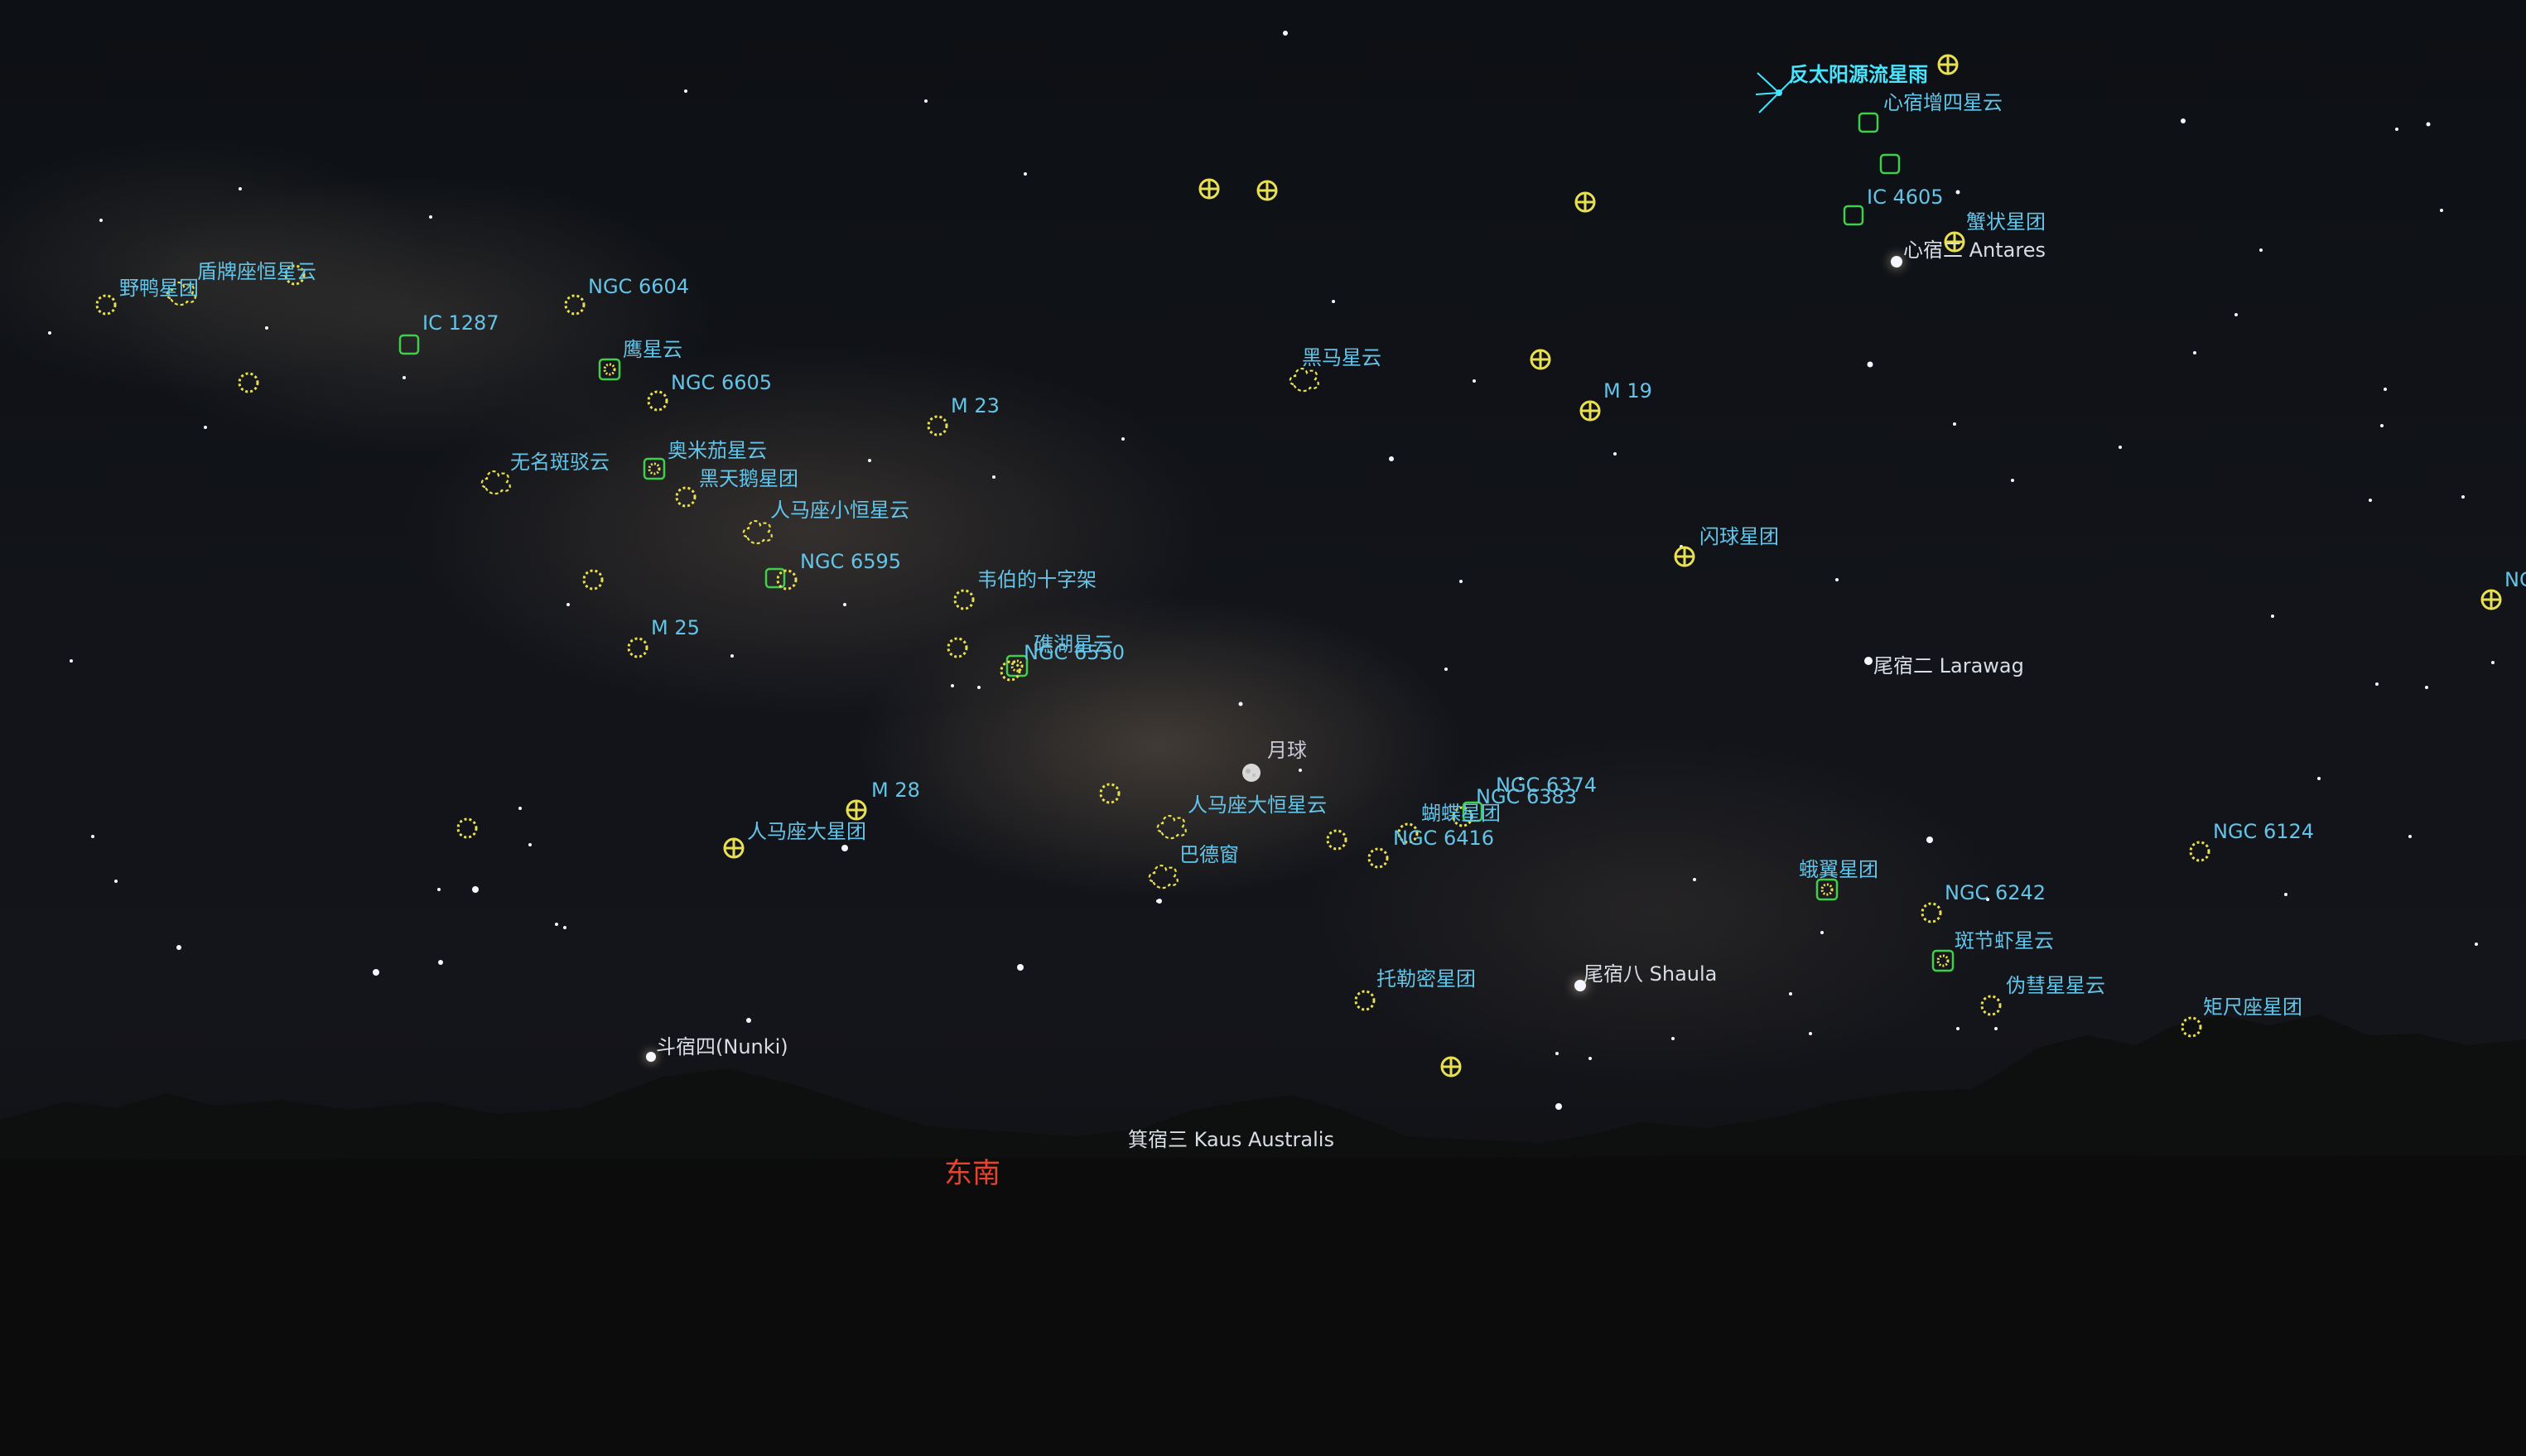 This screenshot has height=1456, width=2526. What do you see at coordinates (957, 647) in the screenshot?
I see `m25b-marker` at bounding box center [957, 647].